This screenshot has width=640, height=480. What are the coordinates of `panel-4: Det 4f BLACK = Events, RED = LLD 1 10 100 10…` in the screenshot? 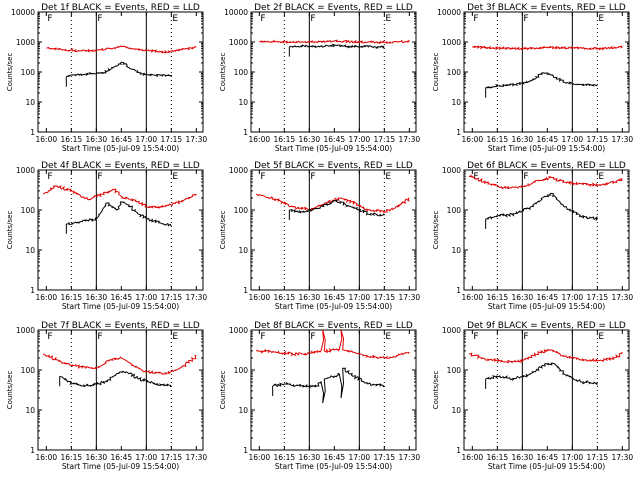 It's located at (106, 236).